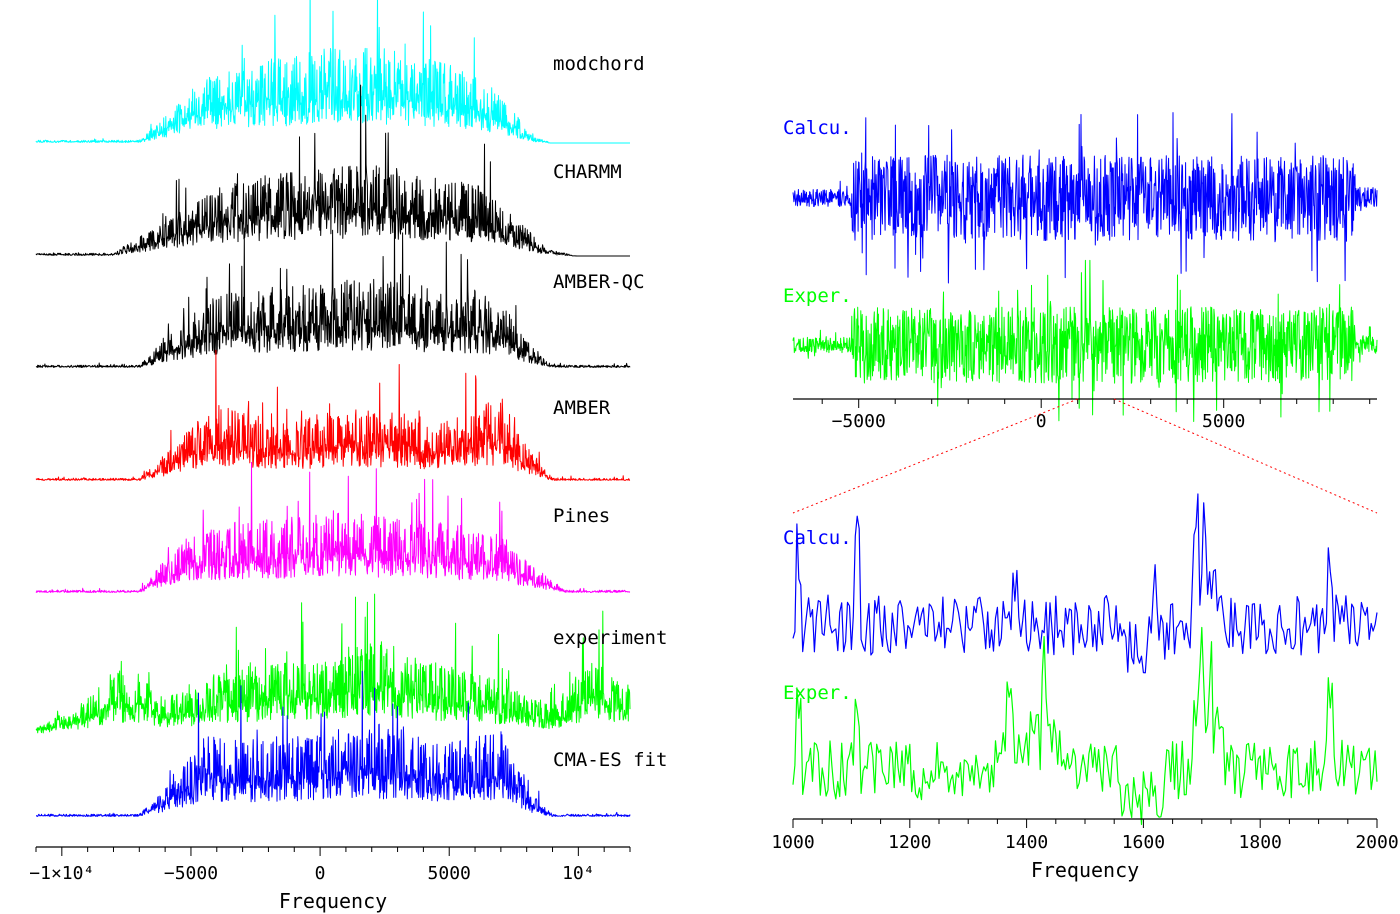  I want to click on top-right-spectra-panel: Calcu. Exper. −5000 0 5000, so click(1080, 272).